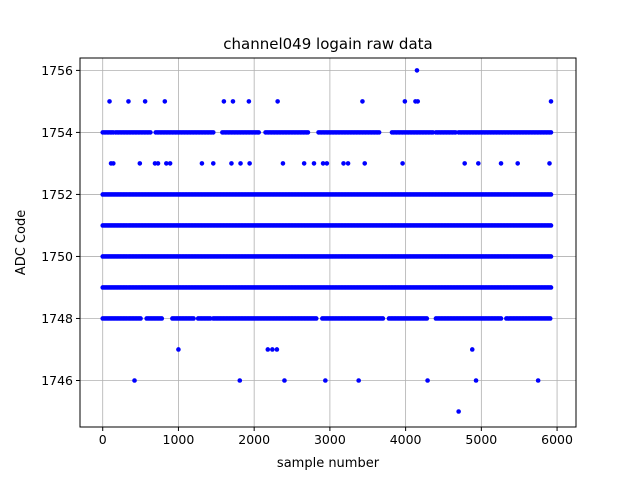 The width and height of the screenshot is (640, 480). What do you see at coordinates (179, 439) in the screenshot?
I see `x-tick-label: 1000` at bounding box center [179, 439].